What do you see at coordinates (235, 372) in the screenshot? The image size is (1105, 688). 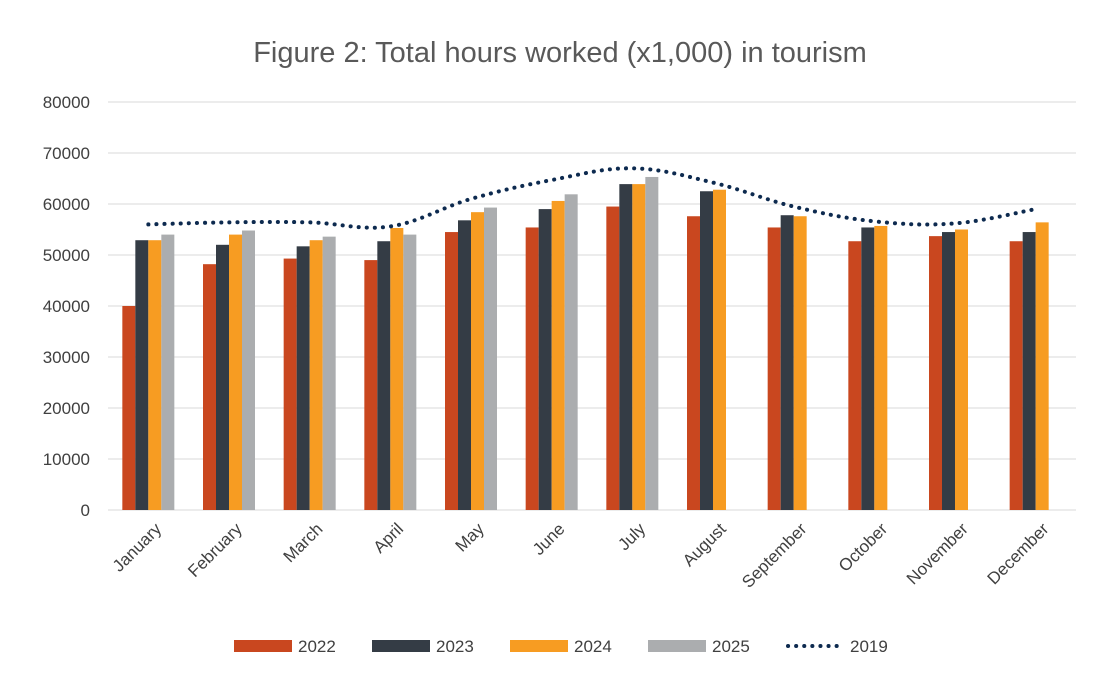 I see `bar-2024-february` at bounding box center [235, 372].